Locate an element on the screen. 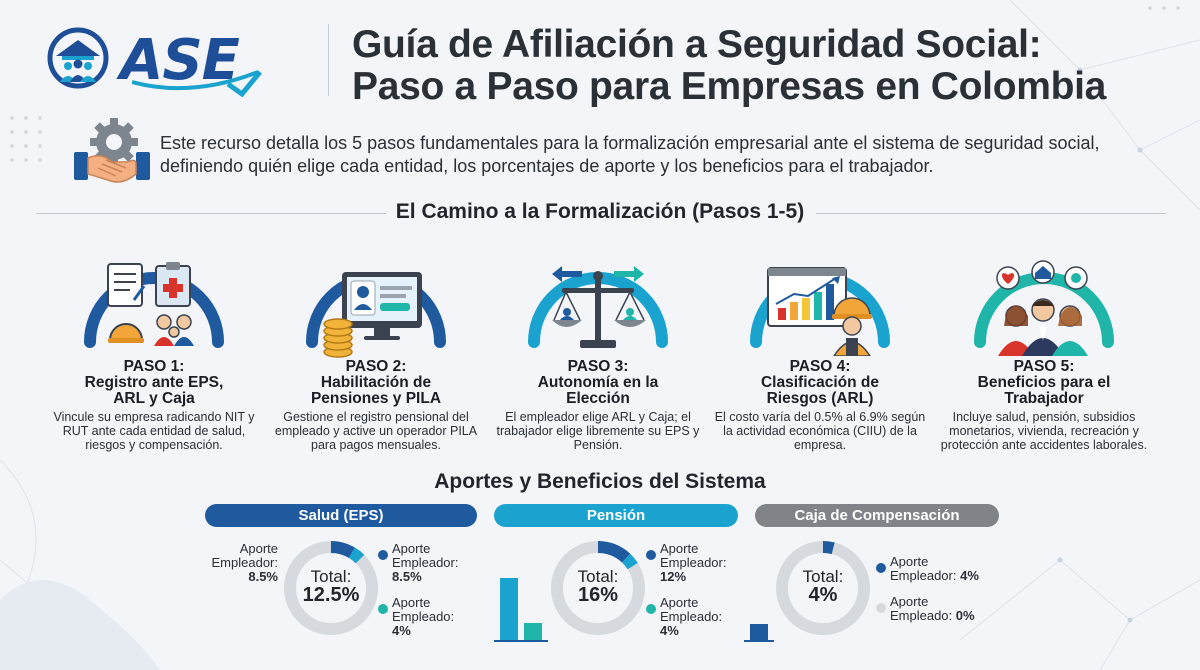 This screenshot has width=1200, height=670. pension-donut-chart is located at coordinates (598, 588).